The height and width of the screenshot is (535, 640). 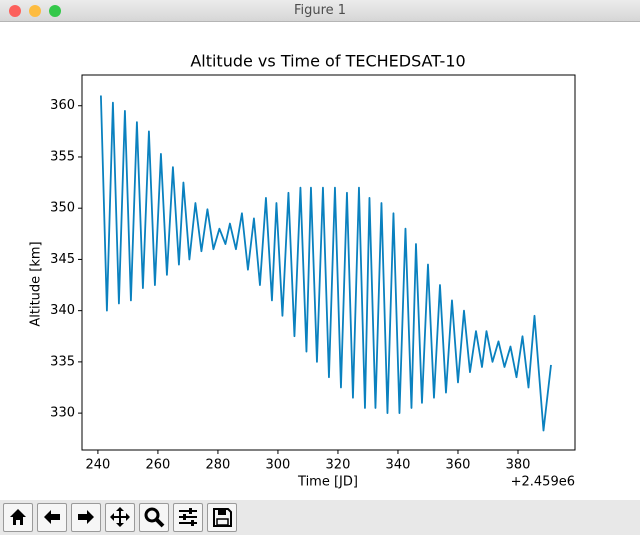 I want to click on window-title: Figure 1, so click(x=320, y=10).